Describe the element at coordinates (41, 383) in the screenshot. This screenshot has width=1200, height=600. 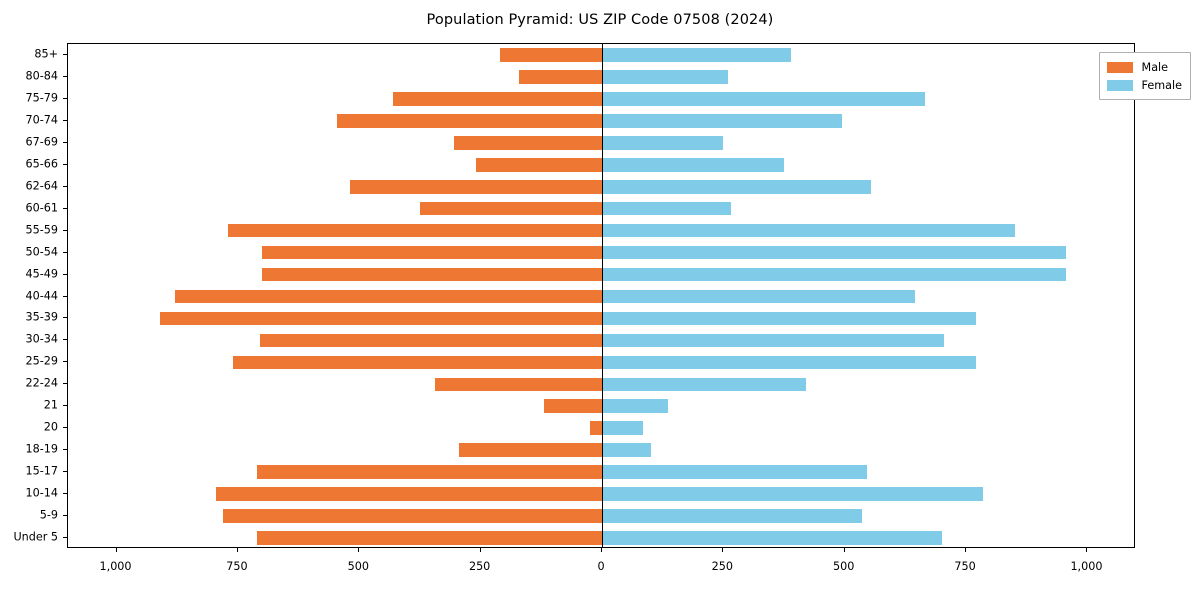
I see `y-axis-tick-label: 22-24` at that location.